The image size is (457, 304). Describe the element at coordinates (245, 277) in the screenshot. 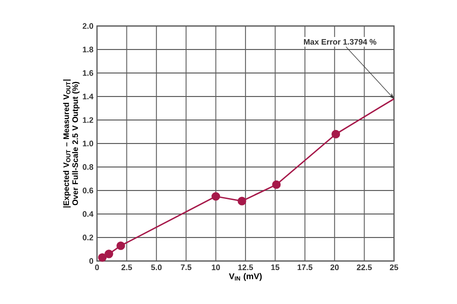

I see `x-axis-title: V$_{IN}$ (mV)` at that location.